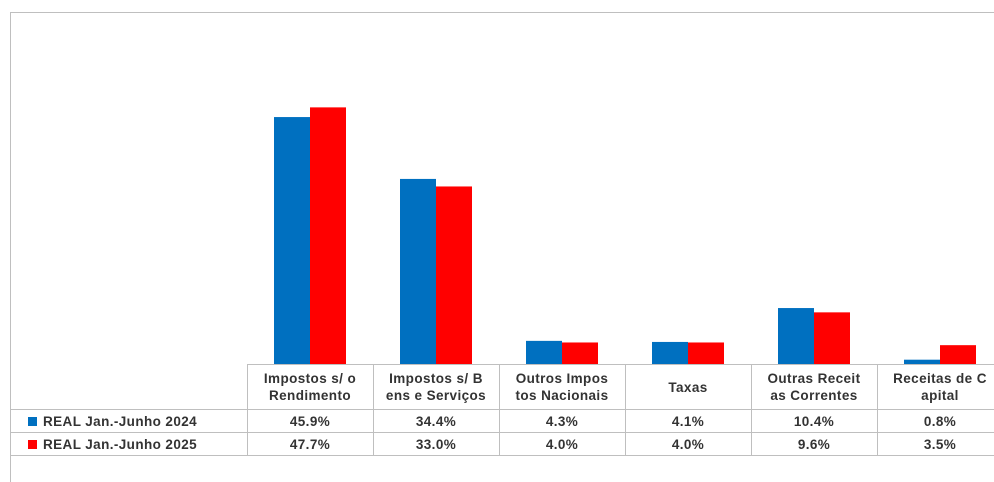 This screenshot has height=482, width=994. What do you see at coordinates (814, 395) in the screenshot?
I see `category-label-line: as Correntes` at bounding box center [814, 395].